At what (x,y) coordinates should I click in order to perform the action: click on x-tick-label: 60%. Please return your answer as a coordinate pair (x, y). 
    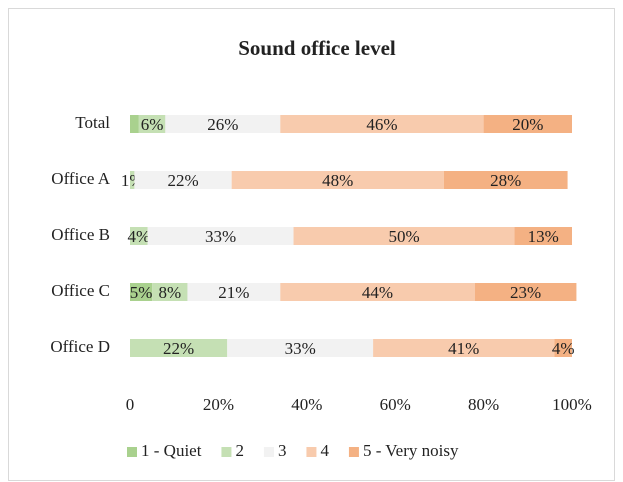
    Looking at the image, I should click on (395, 404).